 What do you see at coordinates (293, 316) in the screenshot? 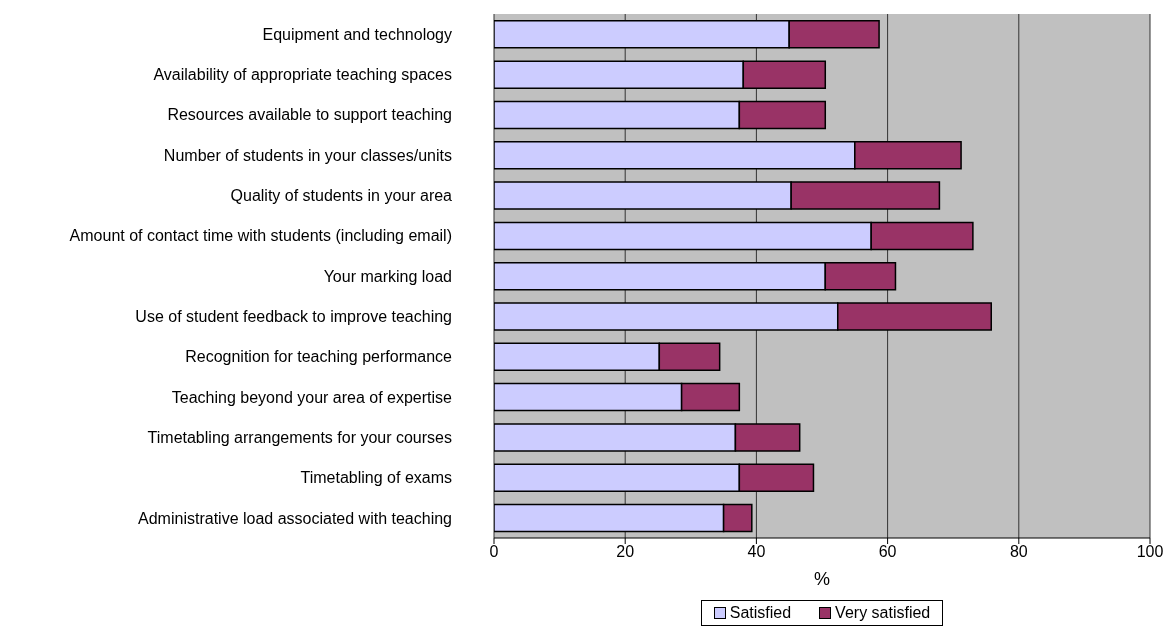
I see `y-tick-label: Use of student feedback to improve teaching` at bounding box center [293, 316].